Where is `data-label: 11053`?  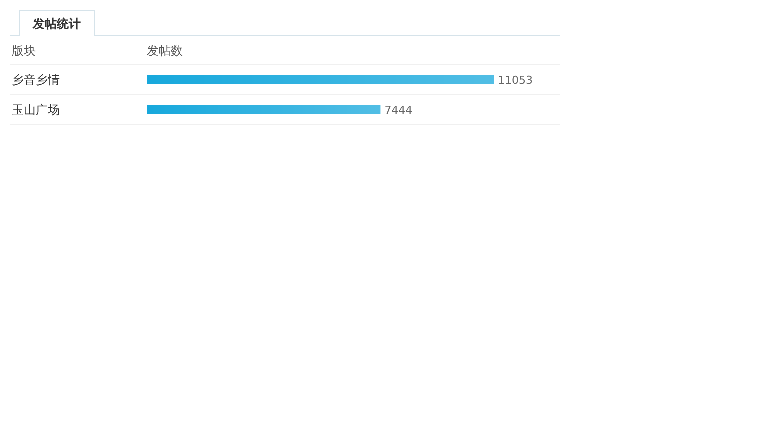
data-label: 11053 is located at coordinates (515, 80).